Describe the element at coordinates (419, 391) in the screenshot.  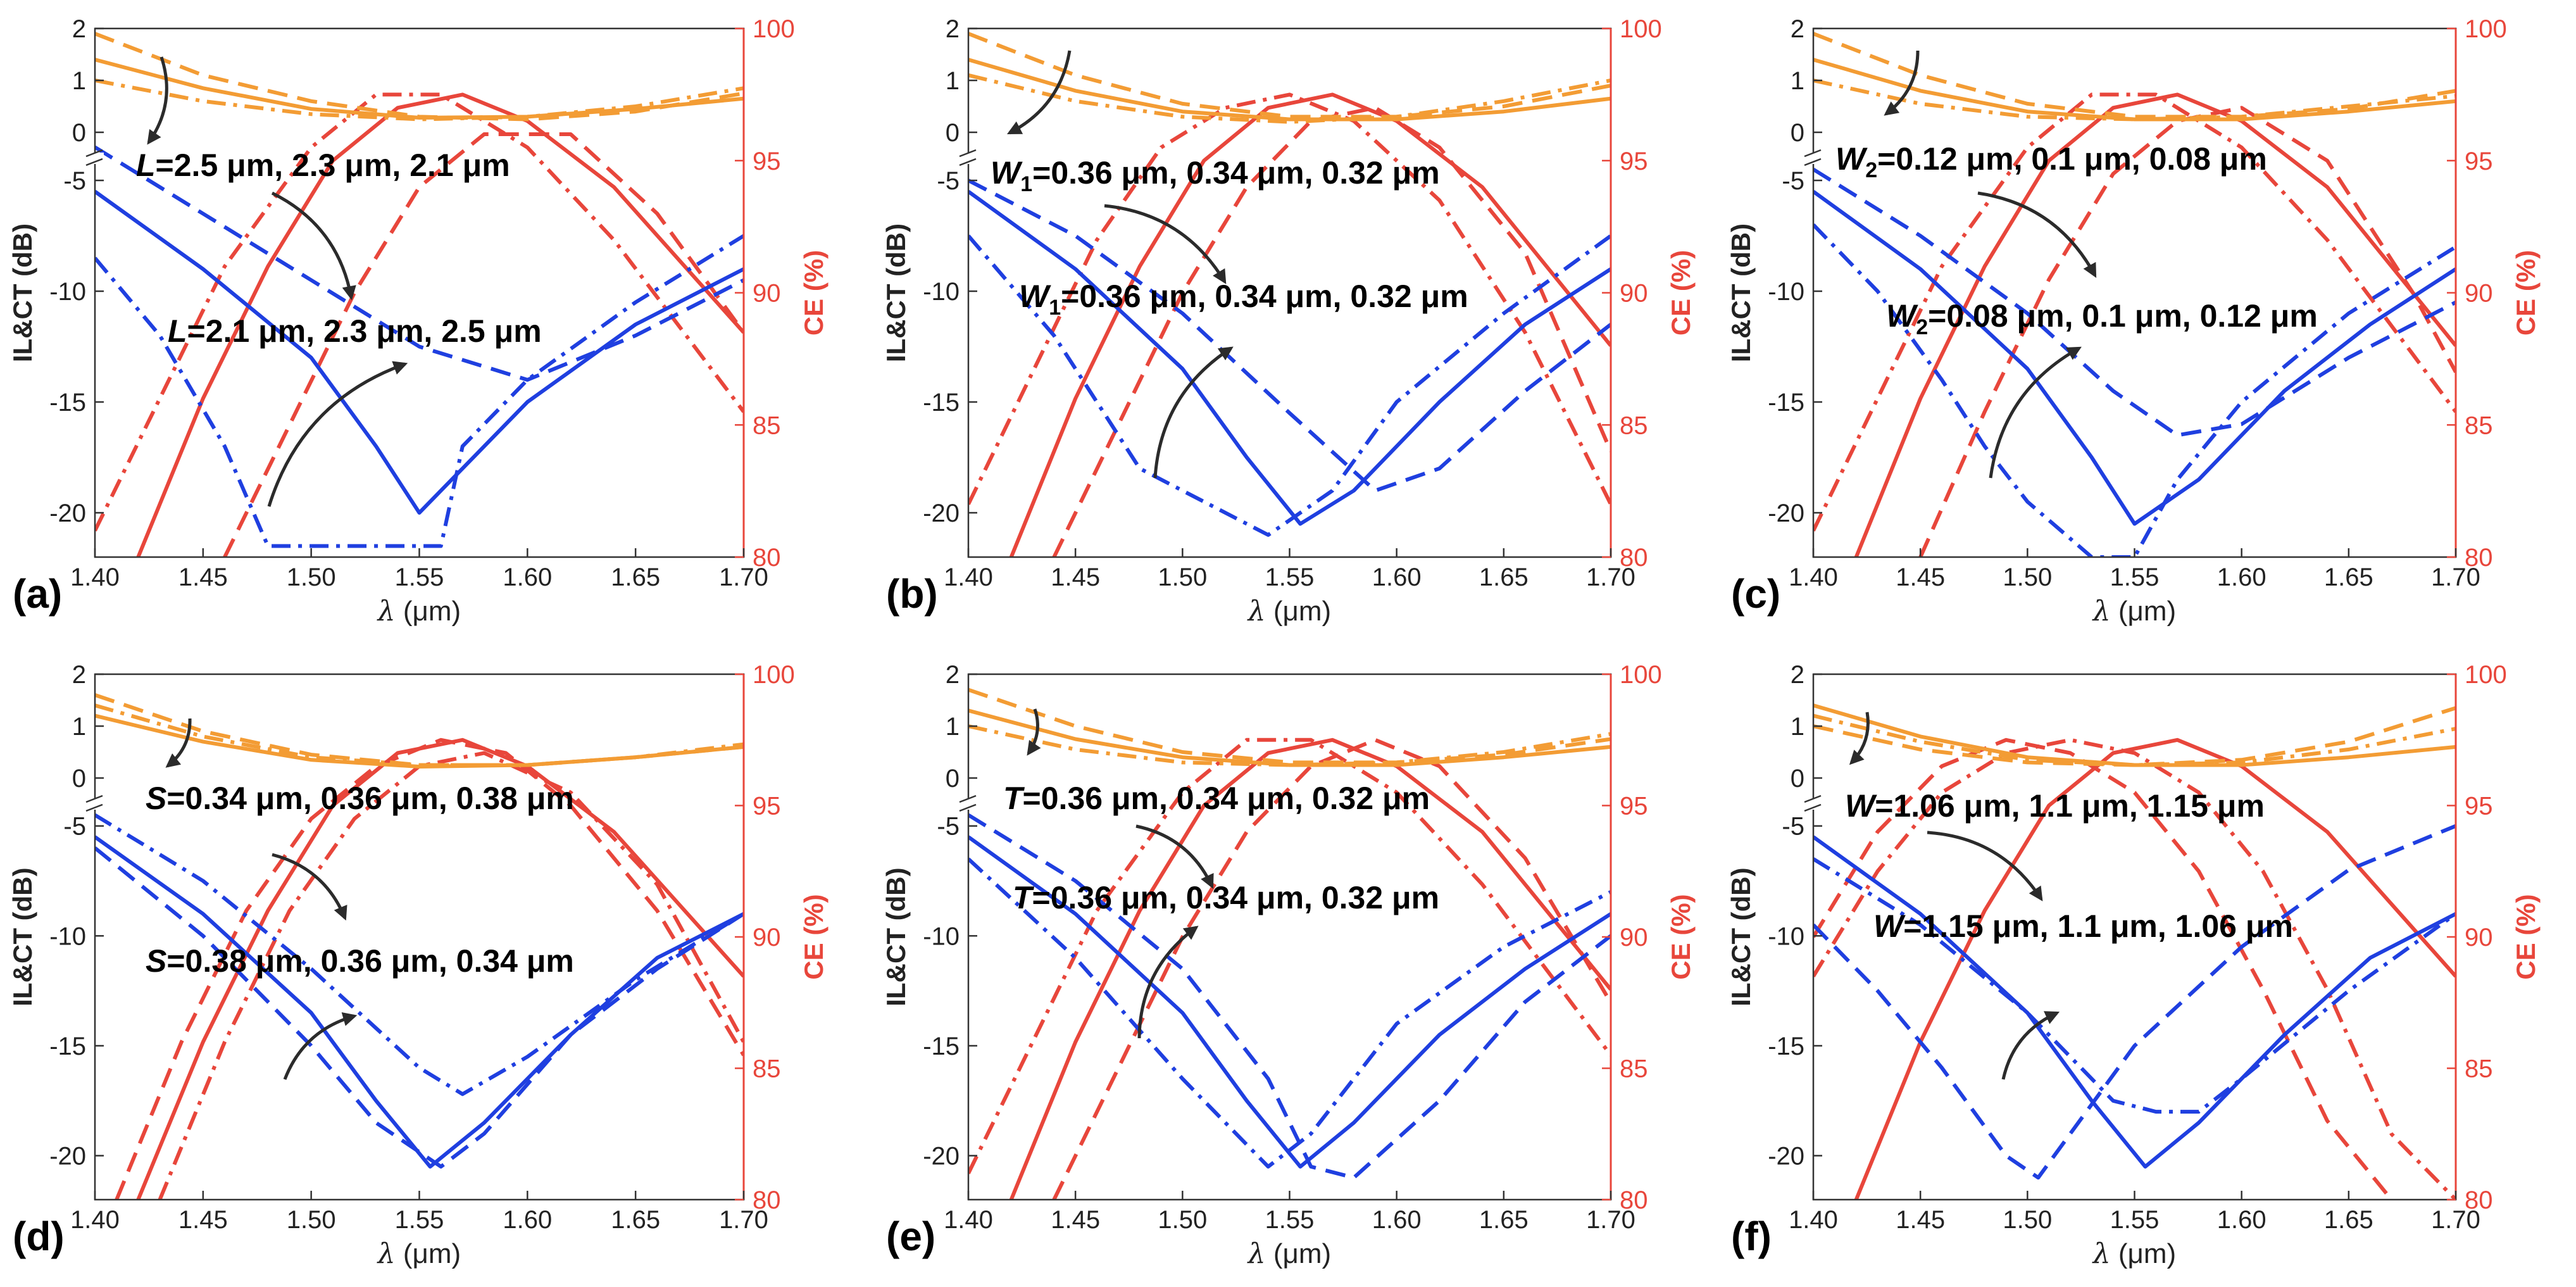
I see `series-ct-dashdot` at that location.